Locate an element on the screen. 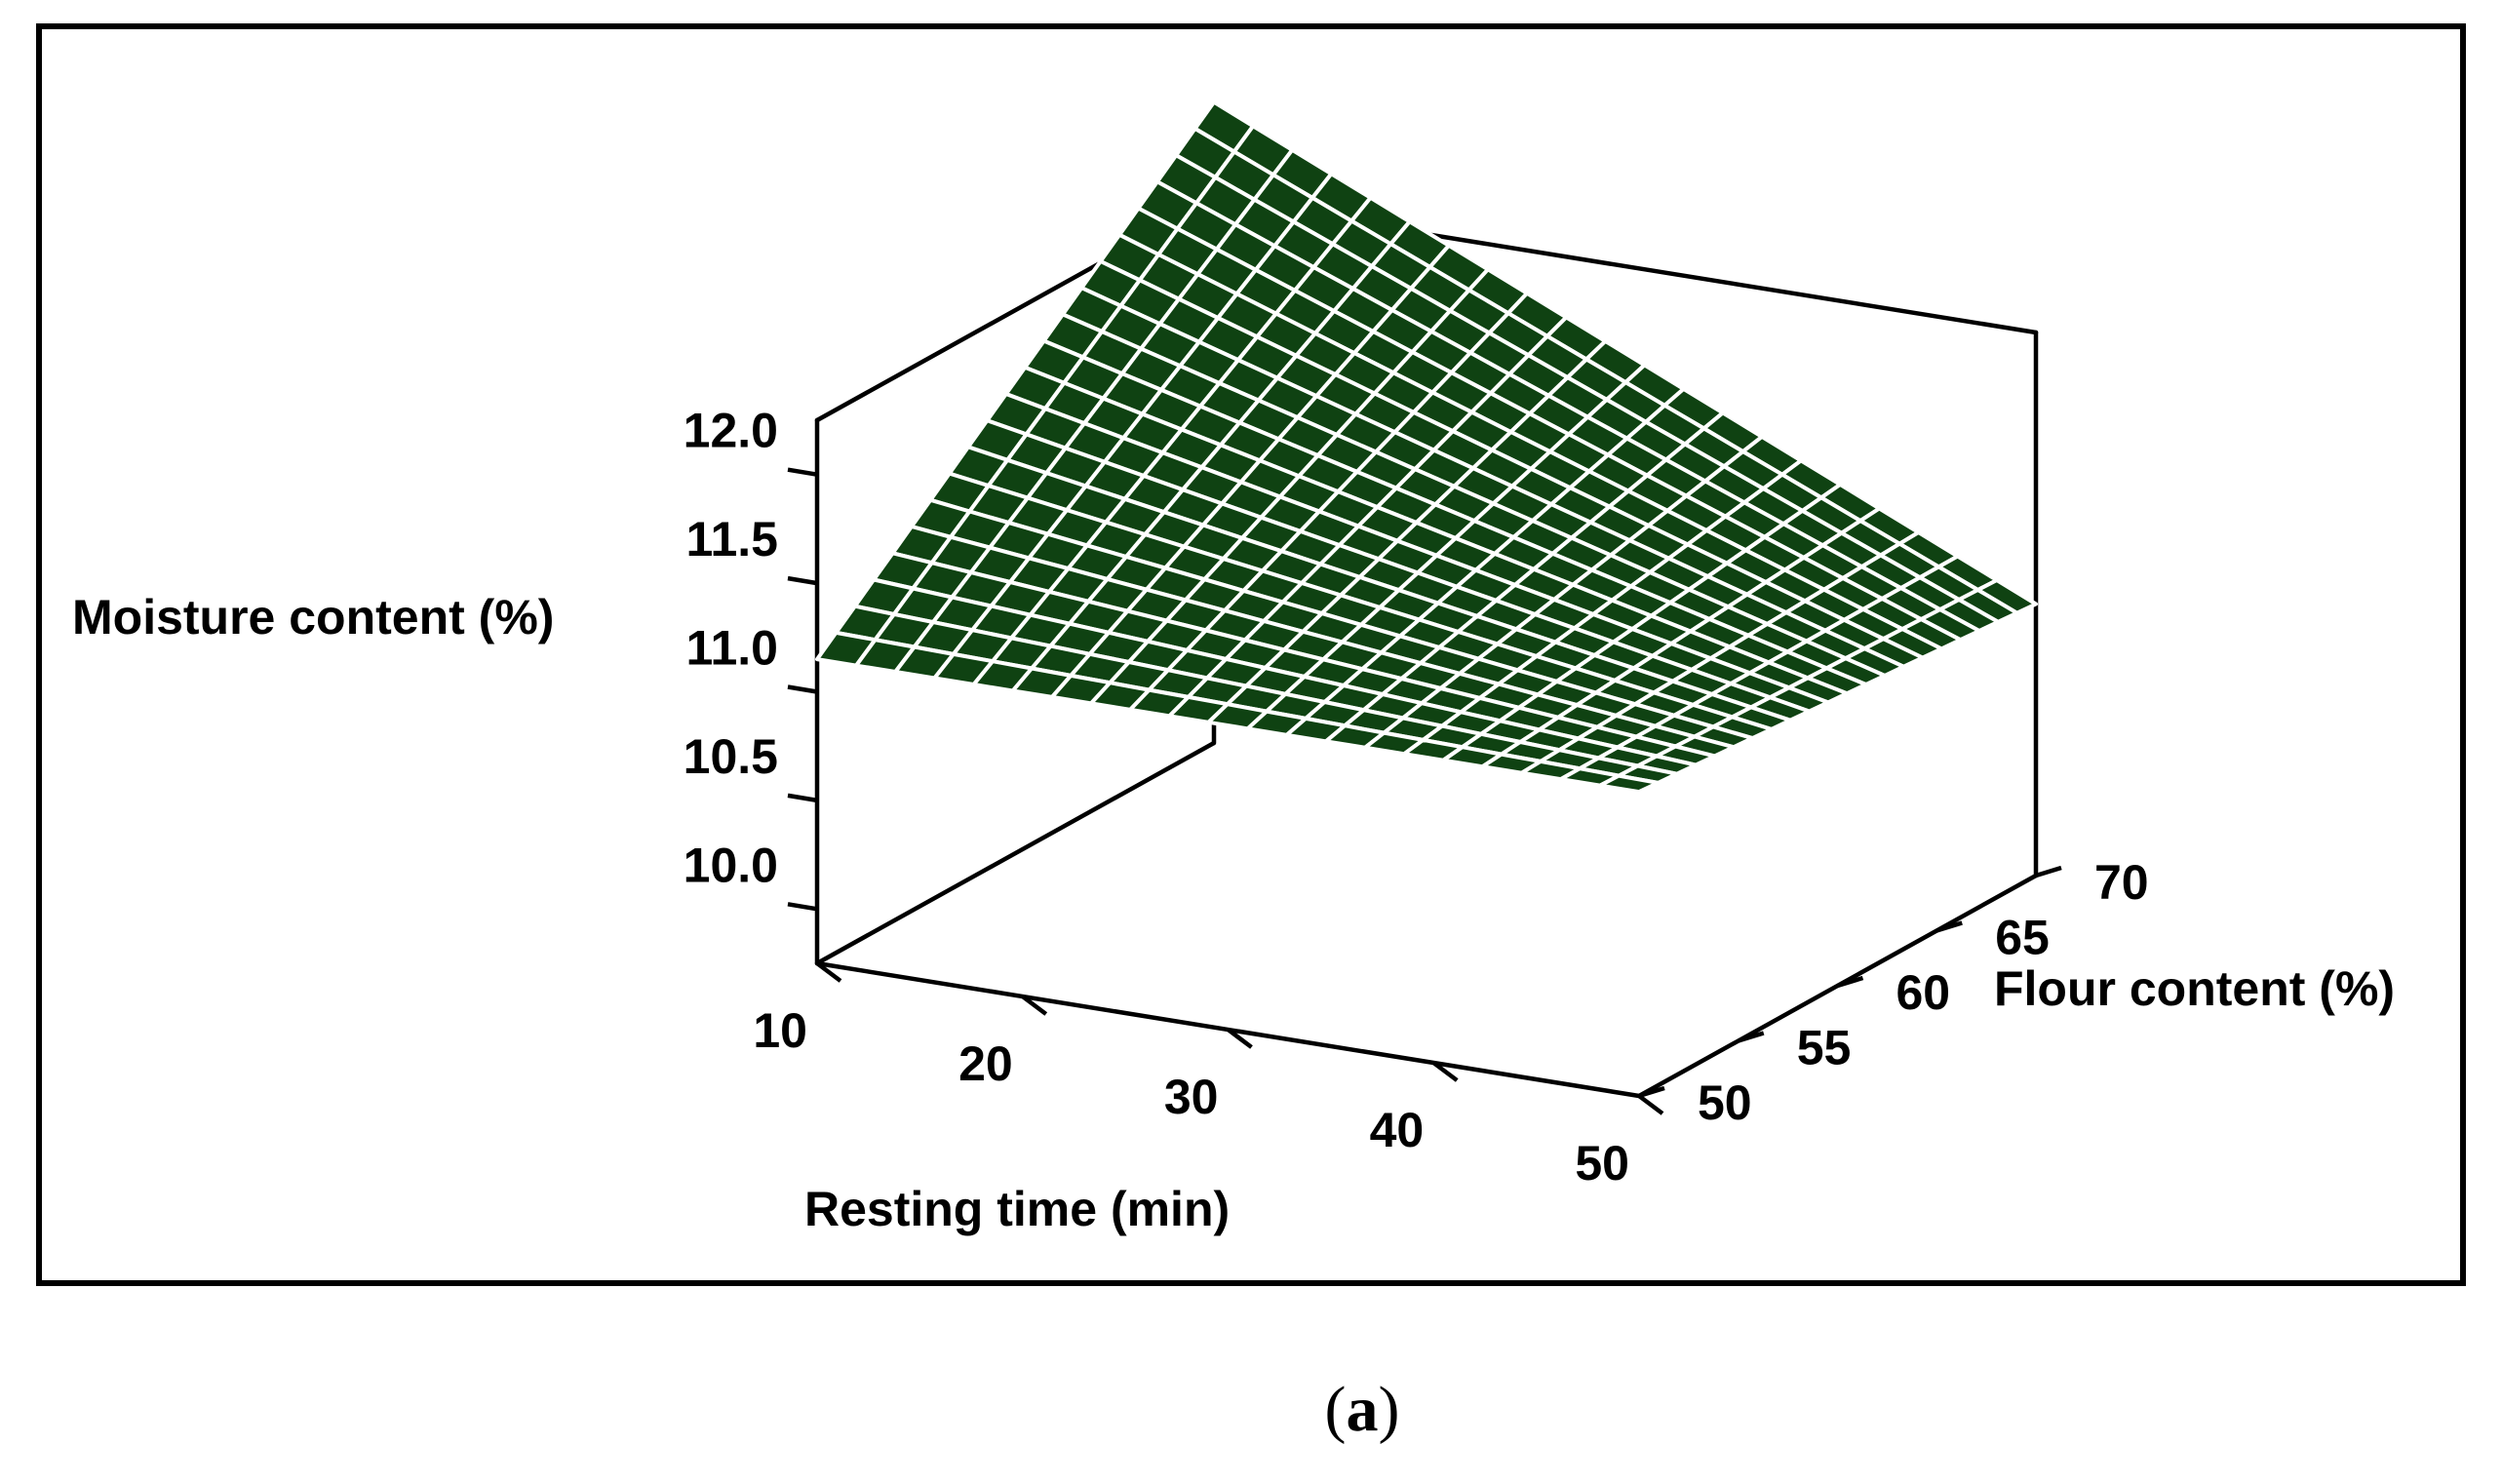  y-tick-label: 60 is located at coordinates (1923, 992).